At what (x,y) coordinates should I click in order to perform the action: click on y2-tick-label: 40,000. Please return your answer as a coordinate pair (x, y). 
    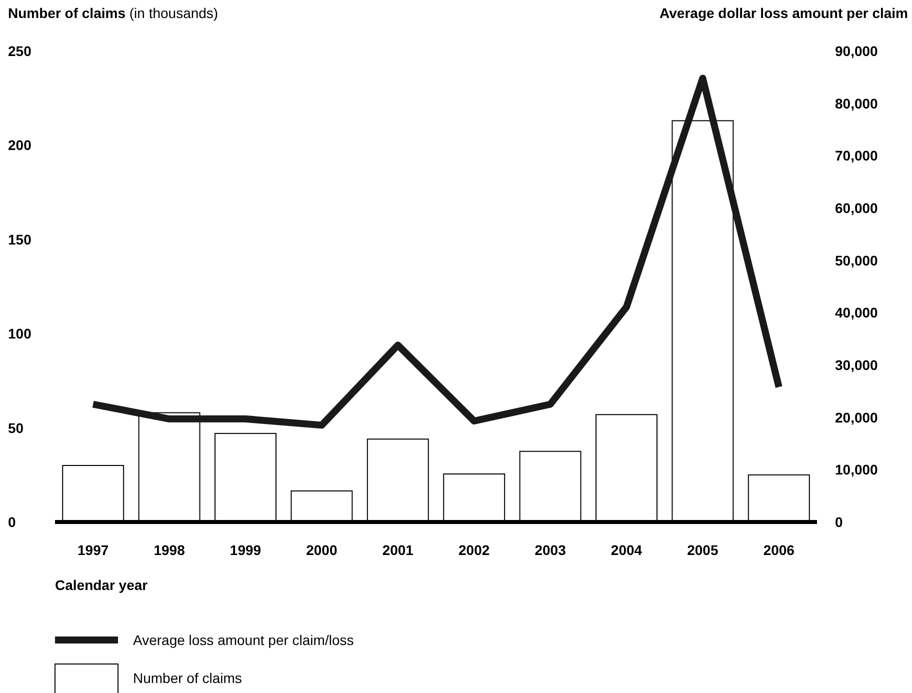
    Looking at the image, I should click on (856, 312).